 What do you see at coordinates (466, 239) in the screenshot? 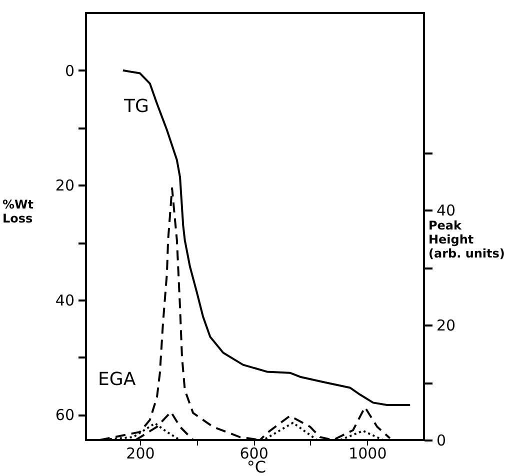
I see `y2-axis-title: Peak Height (arb. units)` at bounding box center [466, 239].